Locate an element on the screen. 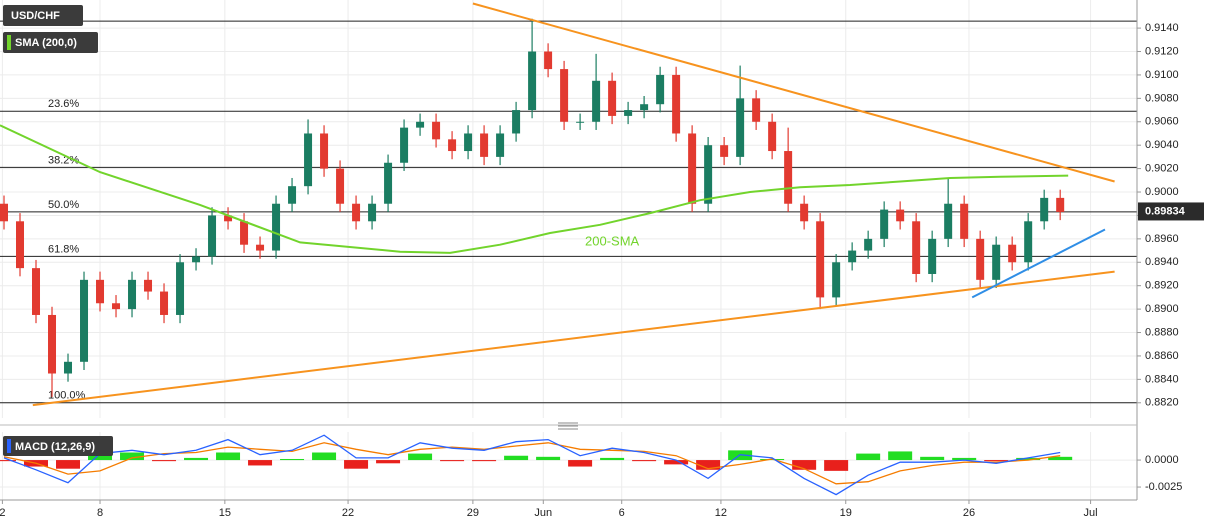  x-tick-label: 8 is located at coordinates (100, 513).